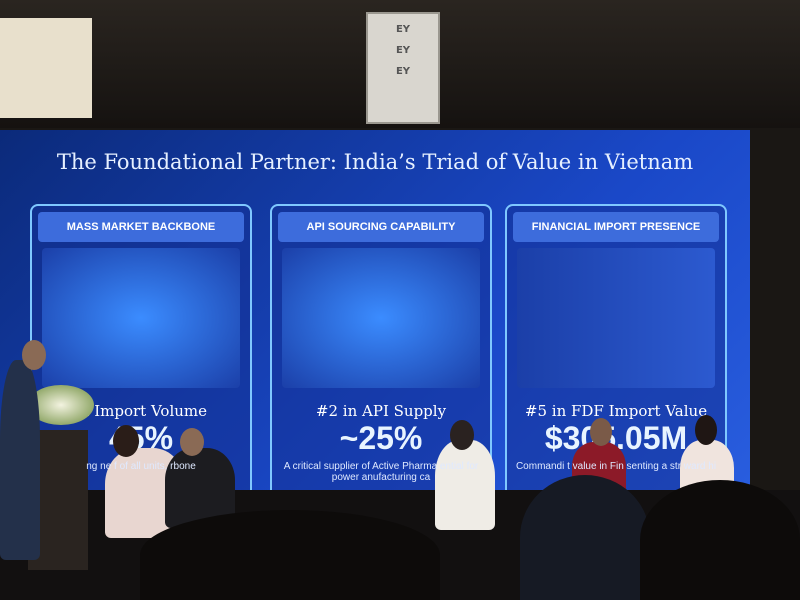 This screenshot has height=600, width=800. Describe the element at coordinates (381, 411) in the screenshot. I see `panel-rank: #2 in API Supply` at that location.